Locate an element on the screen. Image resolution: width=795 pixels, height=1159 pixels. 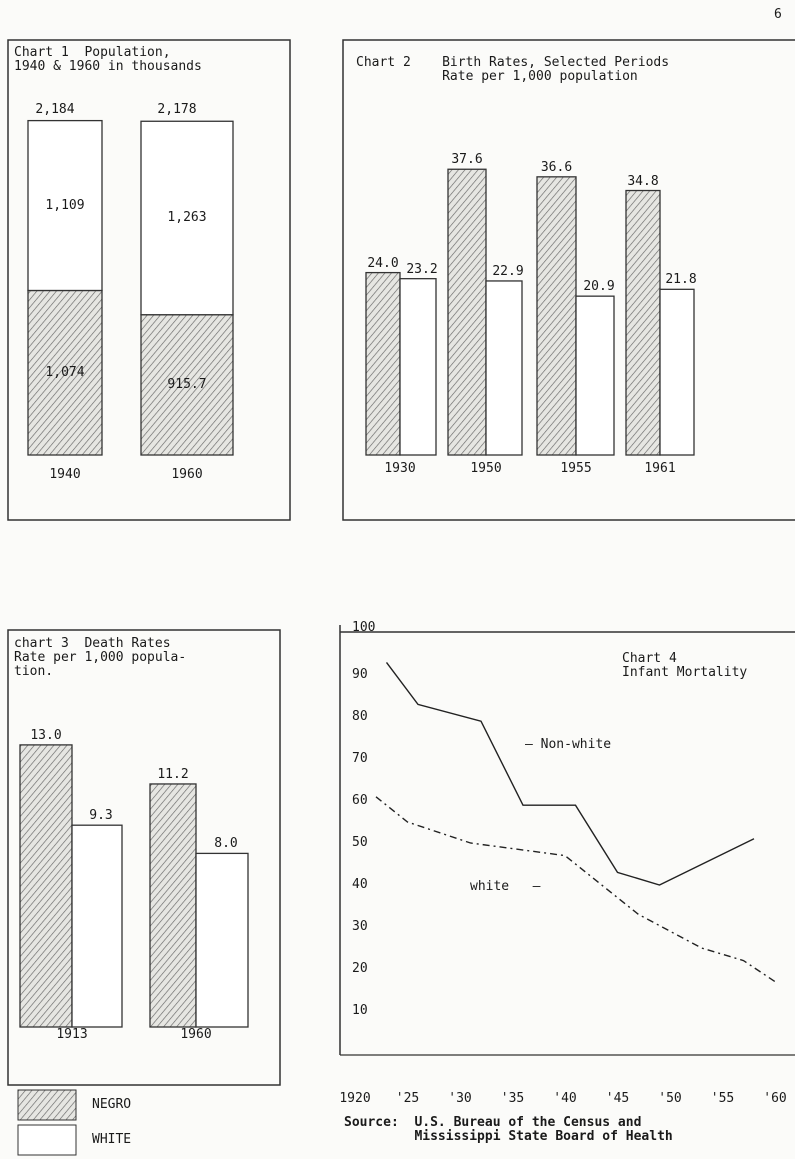
chart2-label-negro: 37.6 is located at coordinates (467, 160).